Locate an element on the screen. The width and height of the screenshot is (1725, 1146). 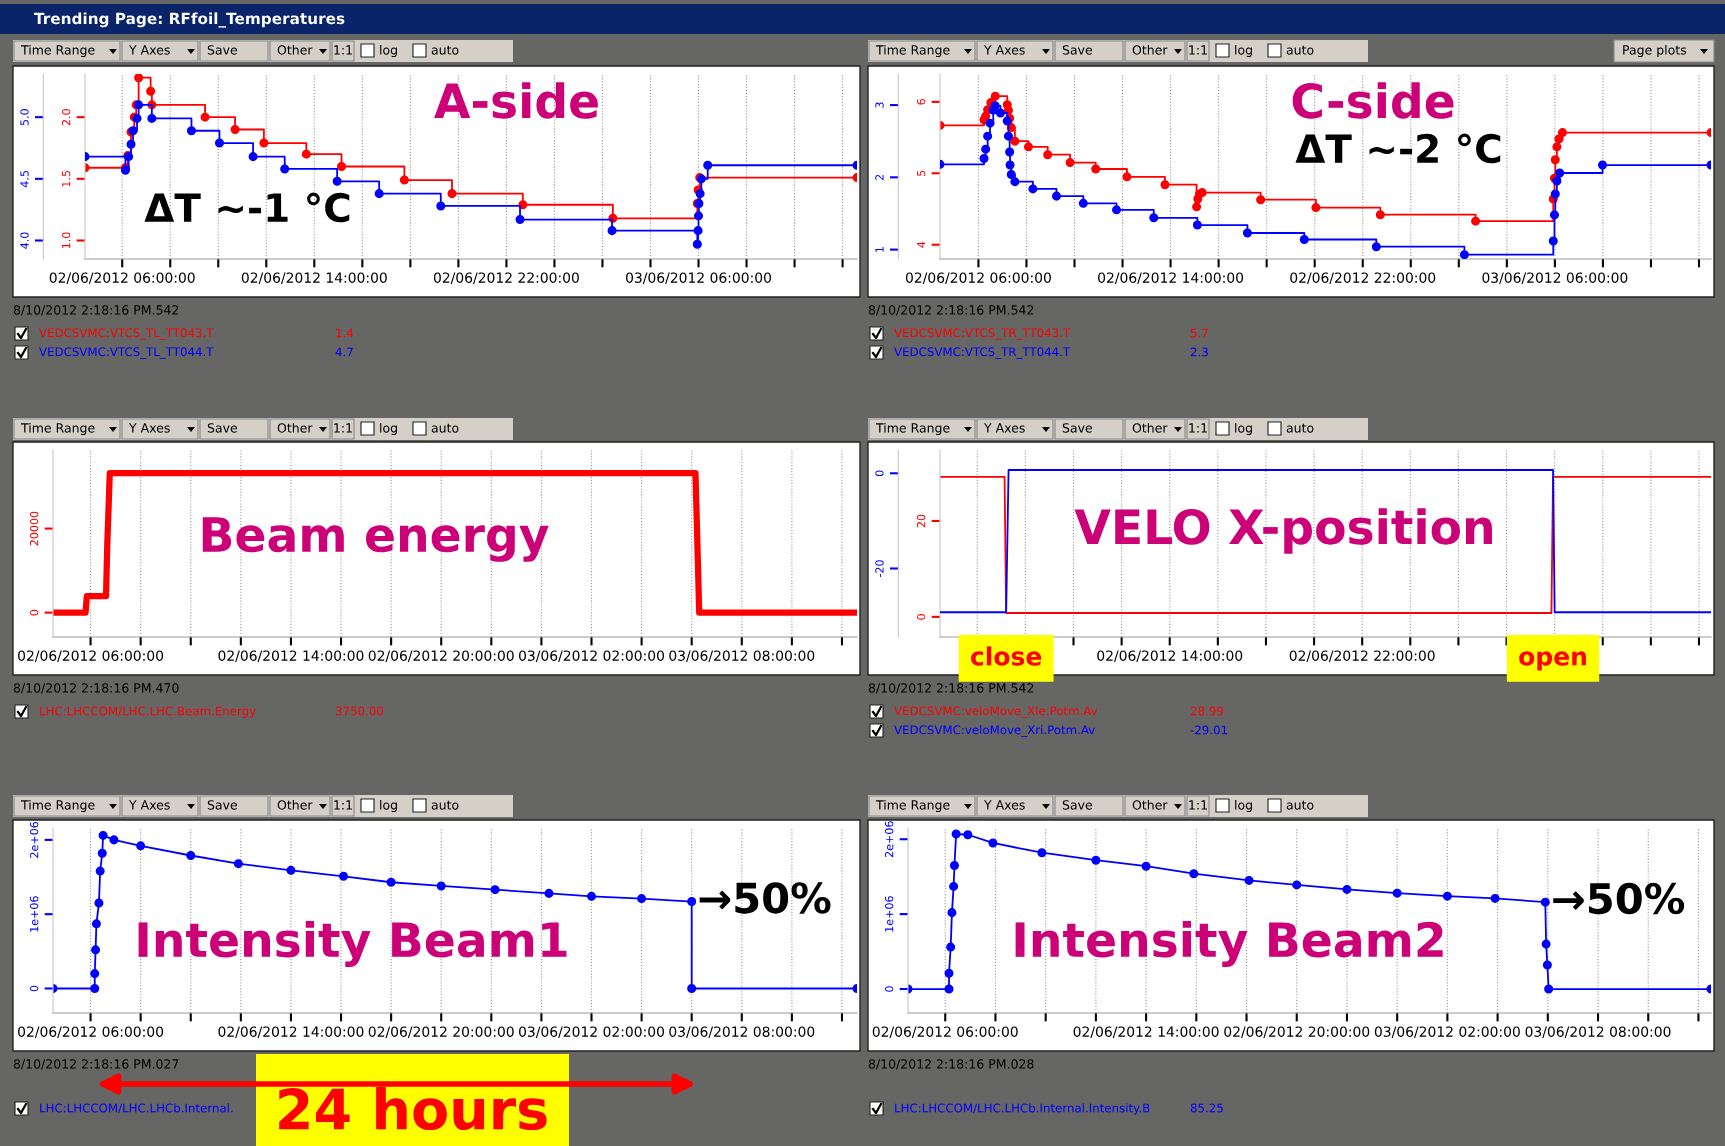
y2-tick-label: 3 is located at coordinates (879, 105).